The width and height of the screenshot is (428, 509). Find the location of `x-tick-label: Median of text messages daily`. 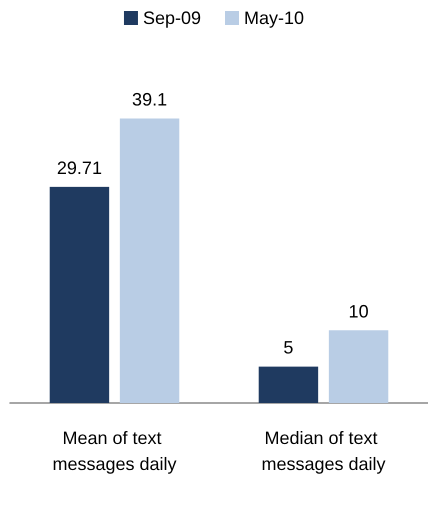

x-tick-label: Median of text messages daily is located at coordinates (323, 451).